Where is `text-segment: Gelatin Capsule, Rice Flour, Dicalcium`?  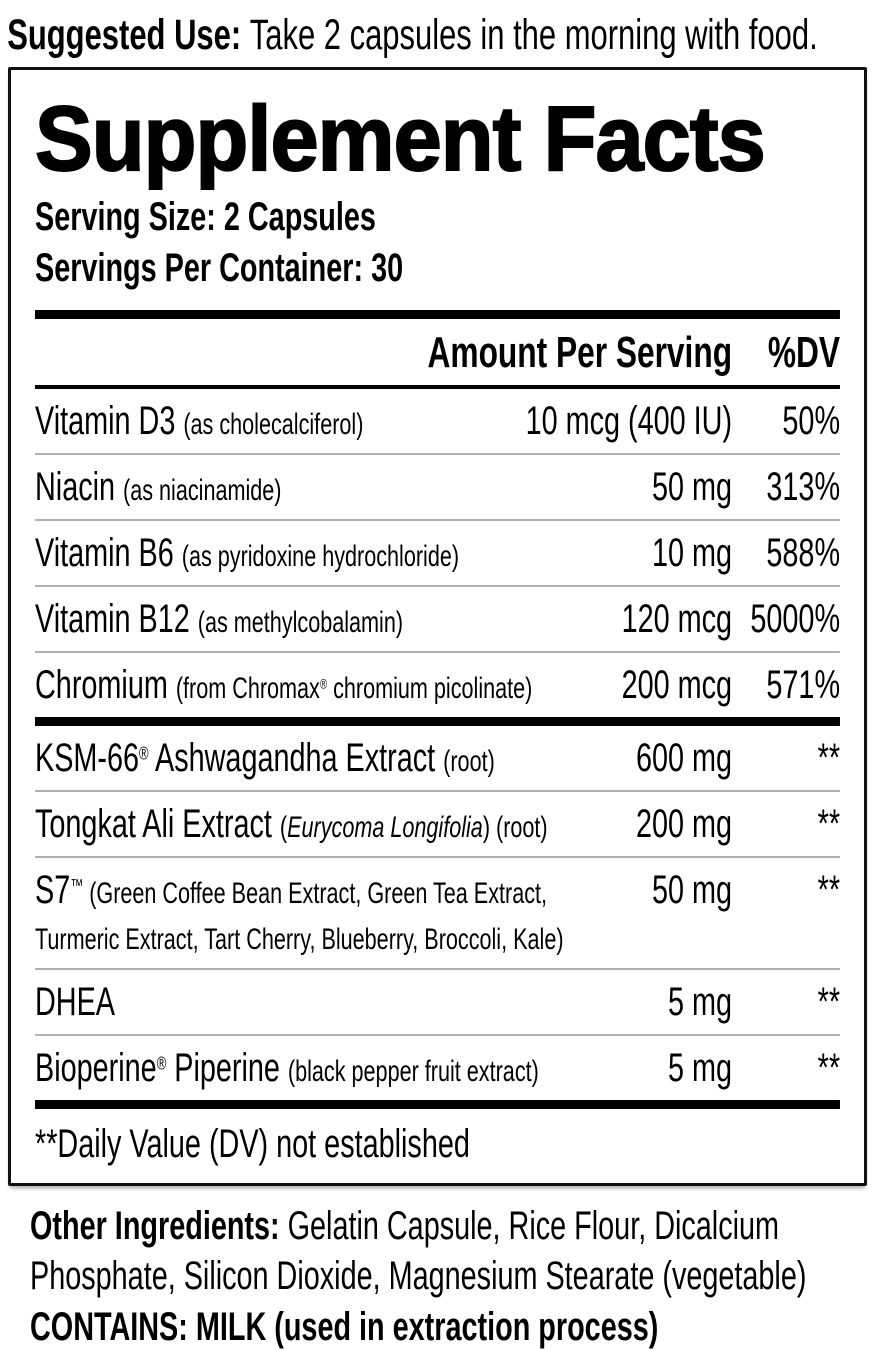
text-segment: Gelatin Capsule, Rice Flour, Dicalcium is located at coordinates (533, 1226).